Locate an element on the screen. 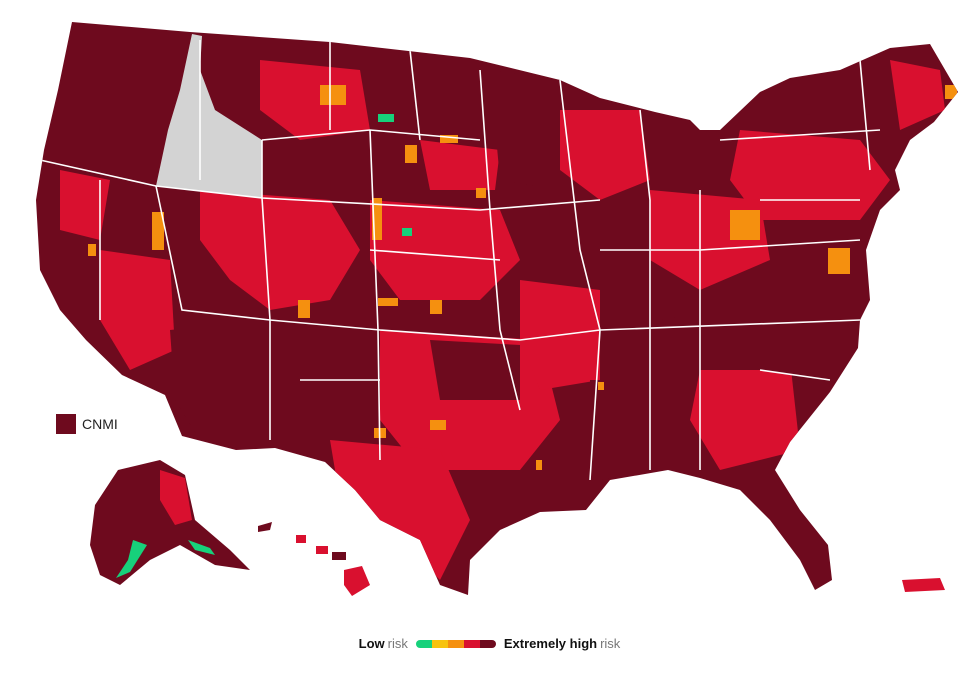 The image size is (979, 676). hawaii-region is located at coordinates (333, 565).